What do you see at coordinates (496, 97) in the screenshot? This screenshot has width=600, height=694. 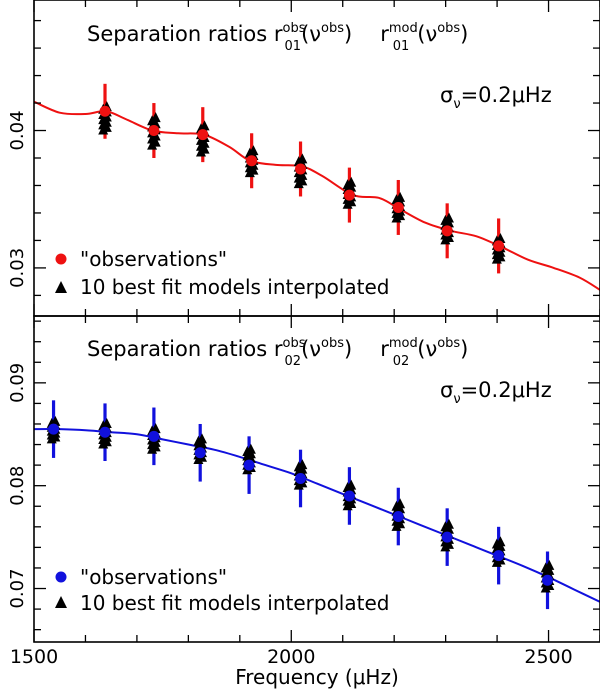 I see `panel-r01-sigma-label: σν=0.2μHz` at bounding box center [496, 97].